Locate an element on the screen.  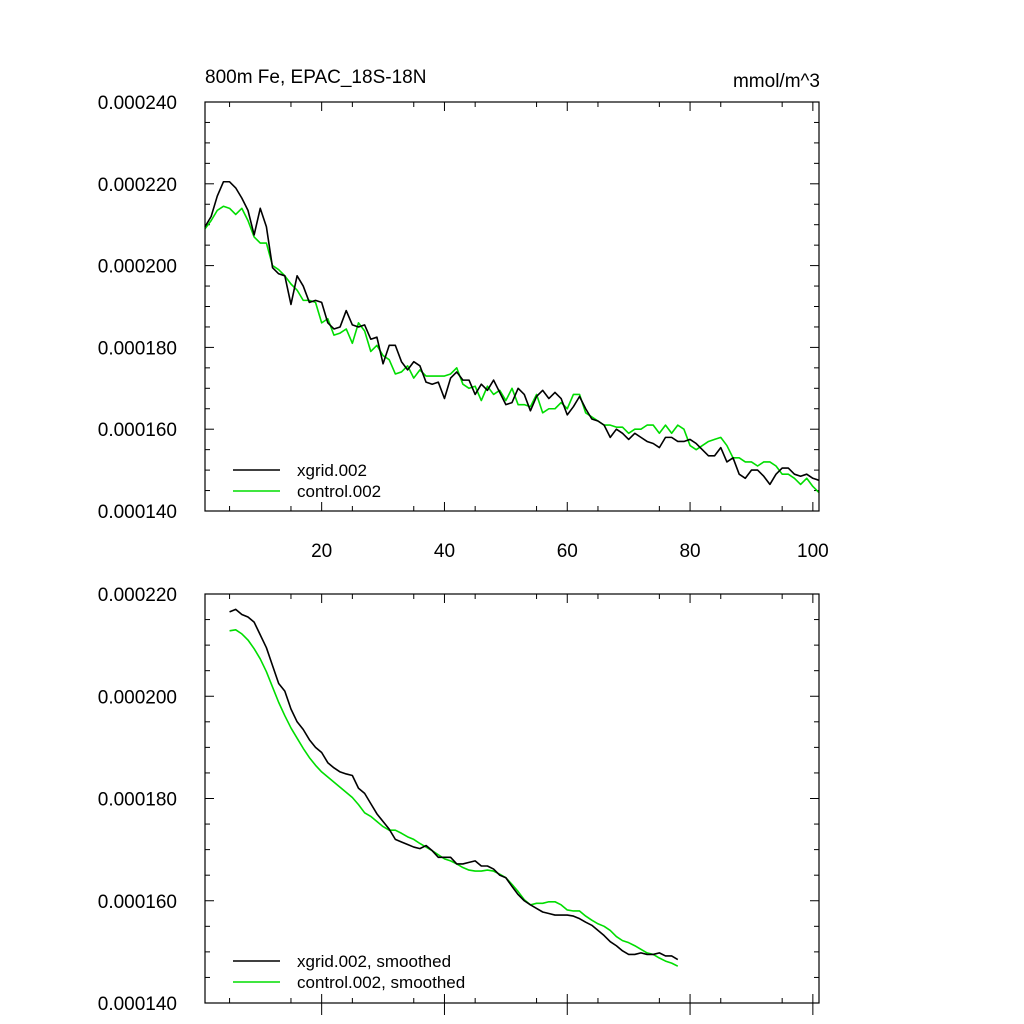
series-line-control-002-smoothed is located at coordinates (454, 797).